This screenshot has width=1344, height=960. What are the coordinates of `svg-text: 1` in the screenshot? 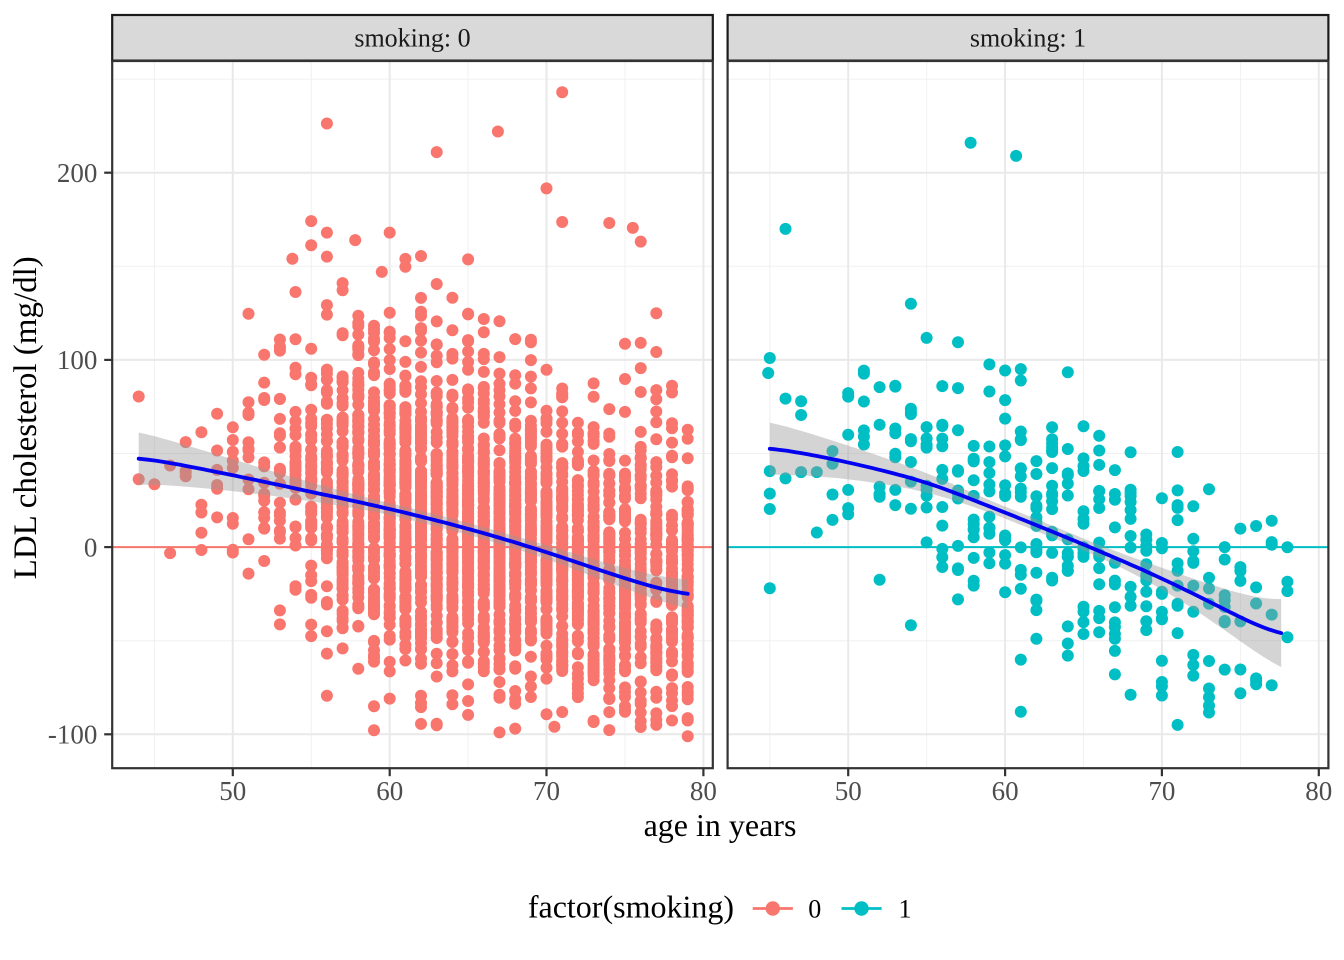 It's located at (905, 909).